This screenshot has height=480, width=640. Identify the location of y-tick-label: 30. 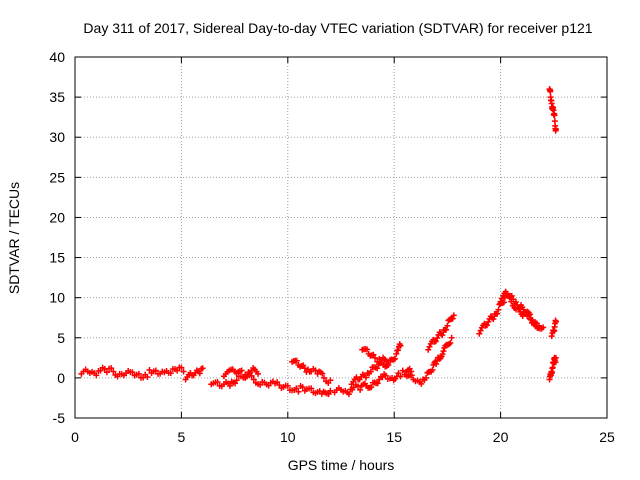
(57, 137).